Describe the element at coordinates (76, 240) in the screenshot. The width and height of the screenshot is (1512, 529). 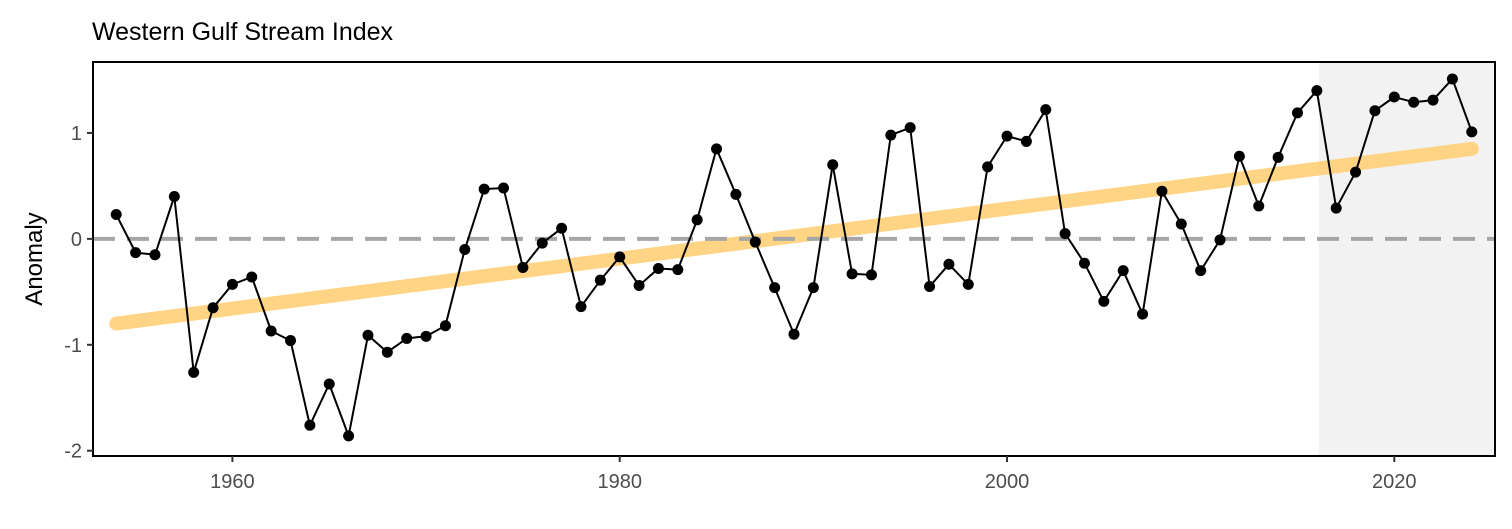
I see `y-tick-label: 0` at that location.